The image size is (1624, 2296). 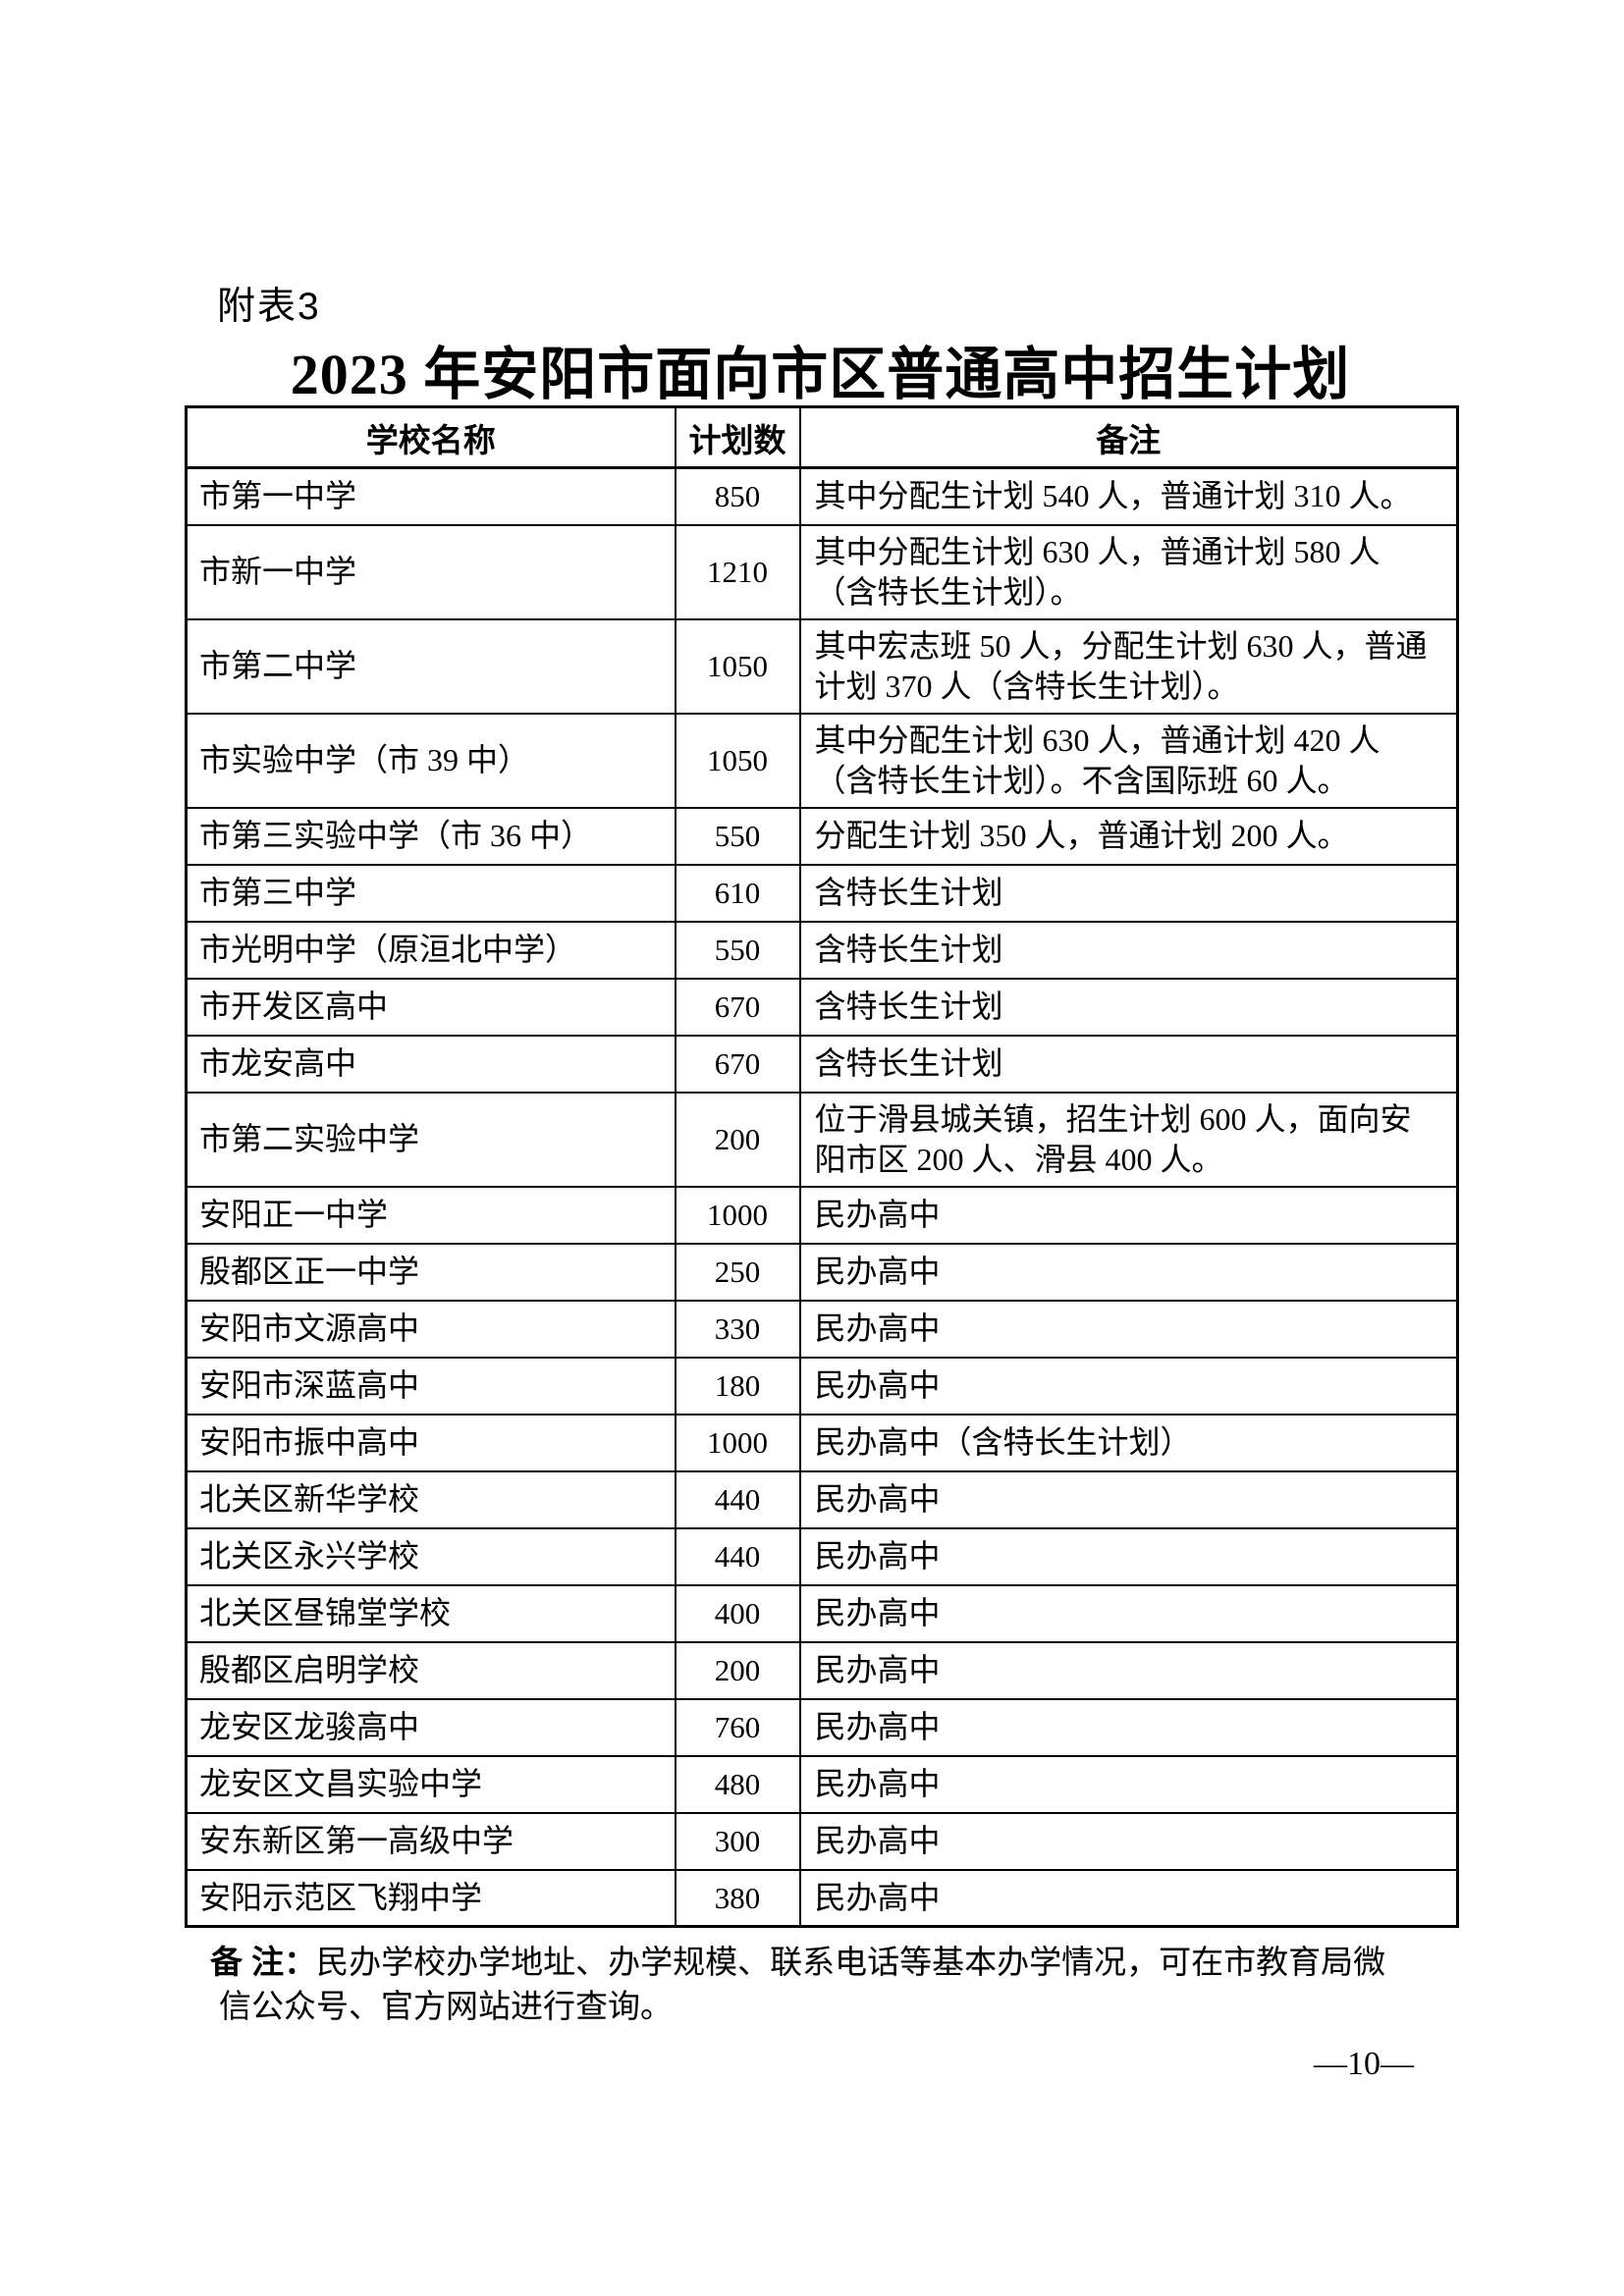 I want to click on table-row: 殷都区正一中学 250 民办高中, so click(x=822, y=1272).